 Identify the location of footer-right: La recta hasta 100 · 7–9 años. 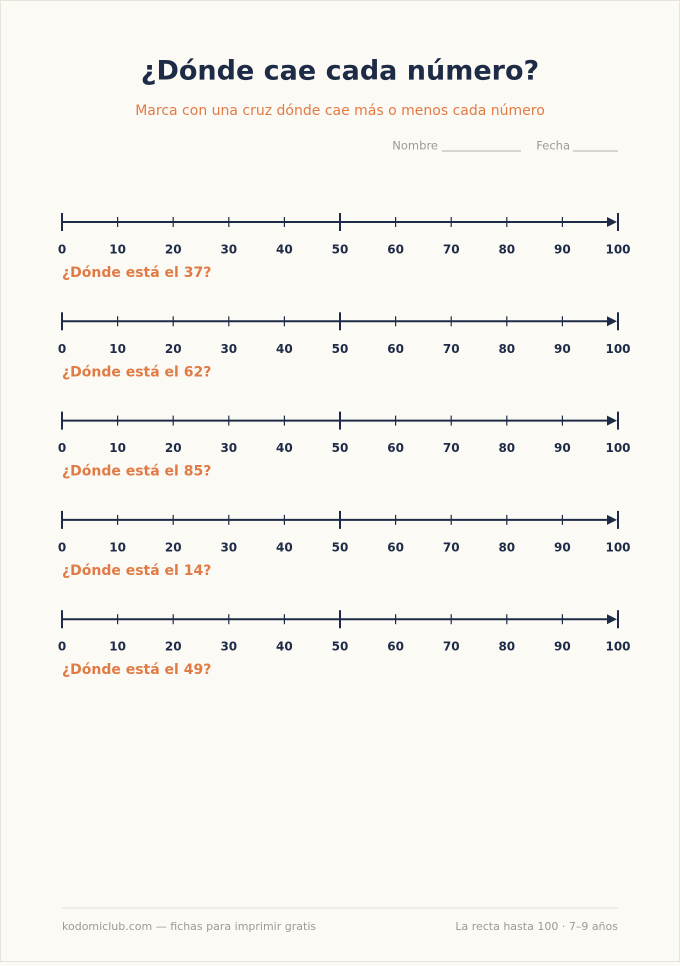
(536, 926).